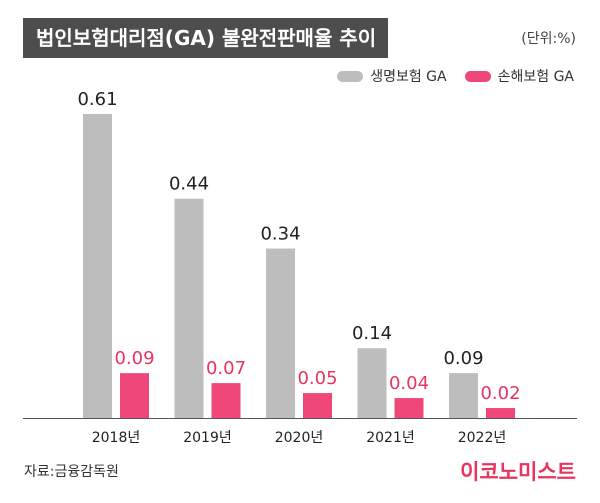 The width and height of the screenshot is (600, 503). What do you see at coordinates (518, 472) in the screenshot?
I see `publisher-logo: 이코노미스트` at bounding box center [518, 472].